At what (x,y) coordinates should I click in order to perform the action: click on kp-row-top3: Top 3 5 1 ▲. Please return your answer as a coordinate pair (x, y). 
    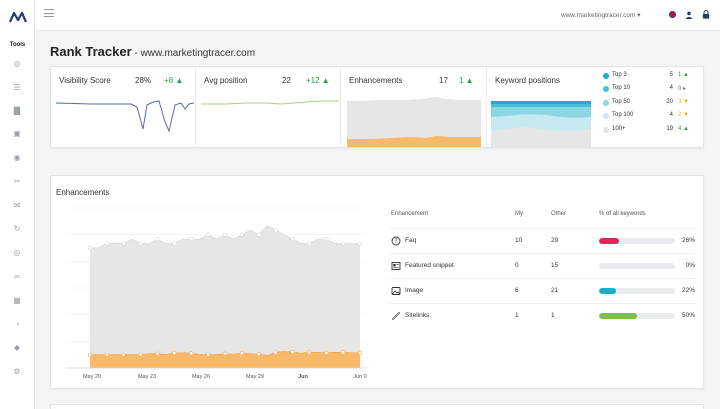
    Looking at the image, I should click on (653, 77).